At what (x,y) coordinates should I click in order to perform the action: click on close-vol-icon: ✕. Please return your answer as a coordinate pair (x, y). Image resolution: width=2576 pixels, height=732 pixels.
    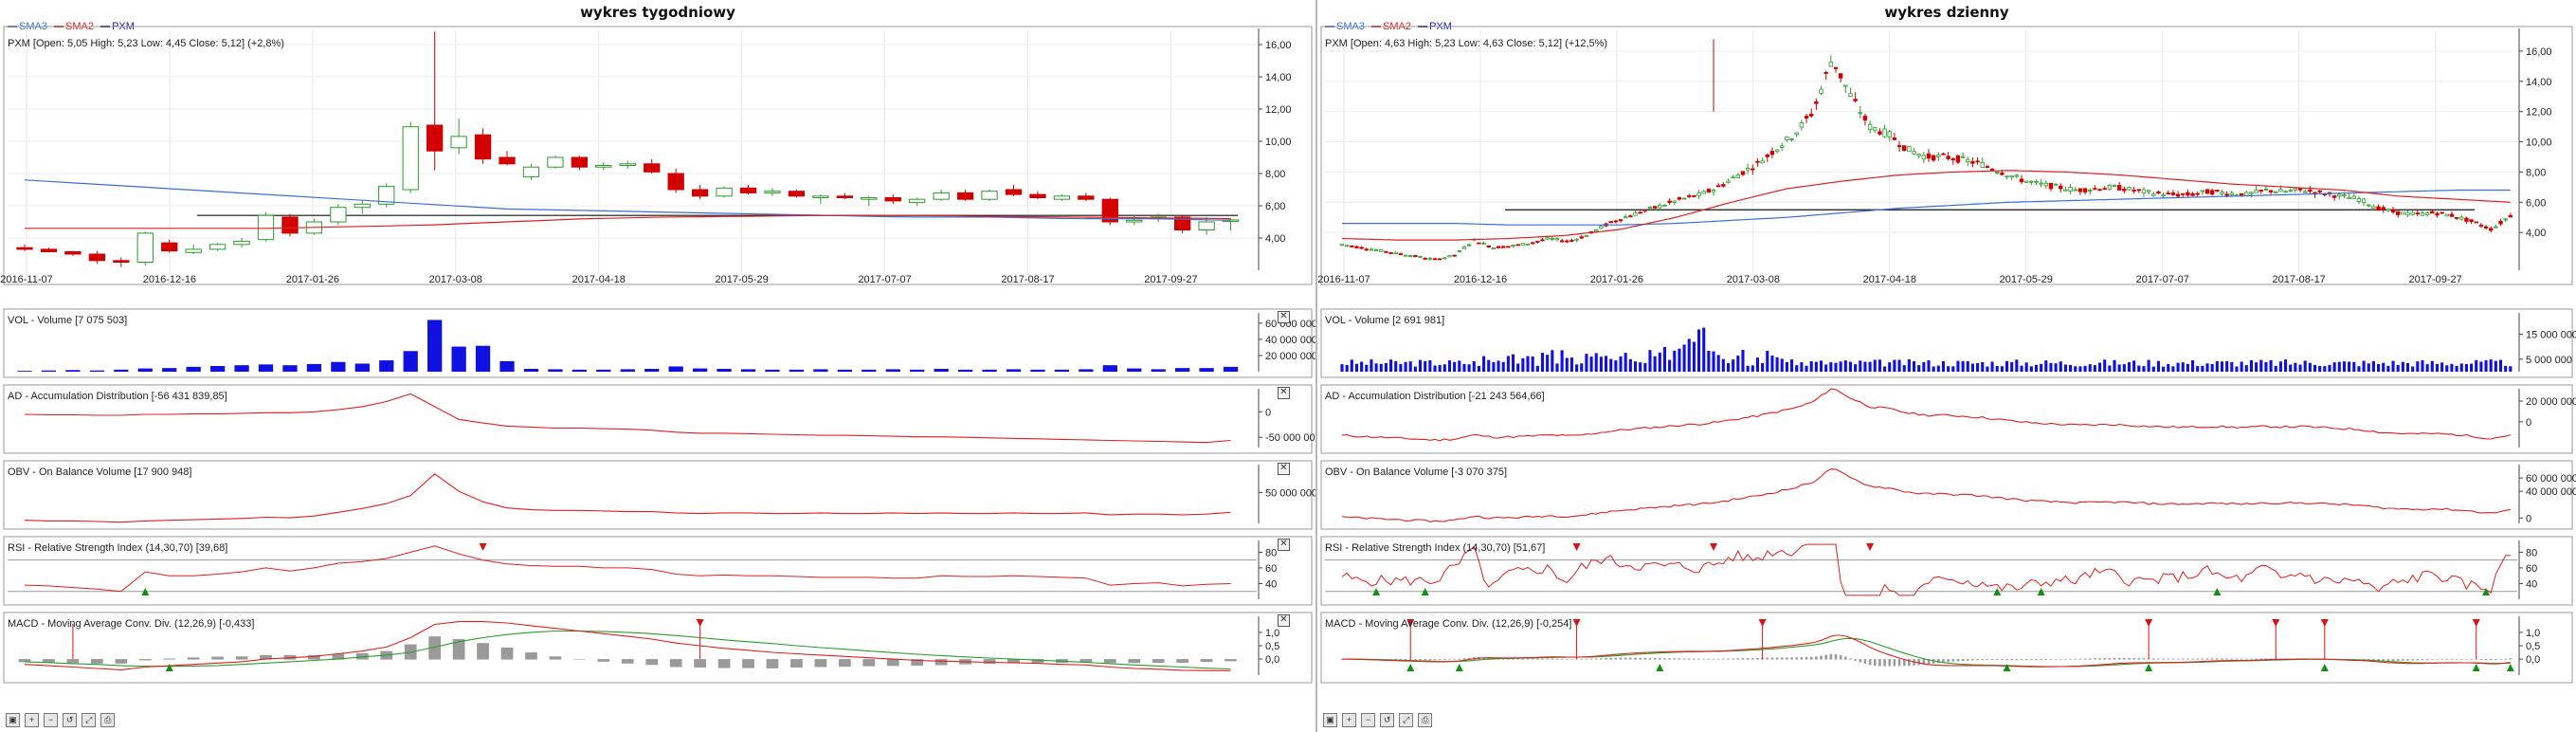
    Looking at the image, I should click on (1284, 317).